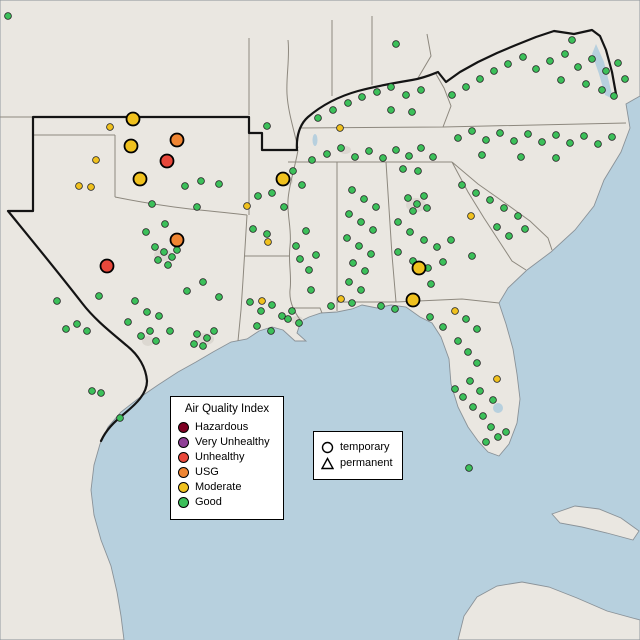  What do you see at coordinates (183, 472) in the screenshot?
I see `aqi-swatch-usg` at bounding box center [183, 472].